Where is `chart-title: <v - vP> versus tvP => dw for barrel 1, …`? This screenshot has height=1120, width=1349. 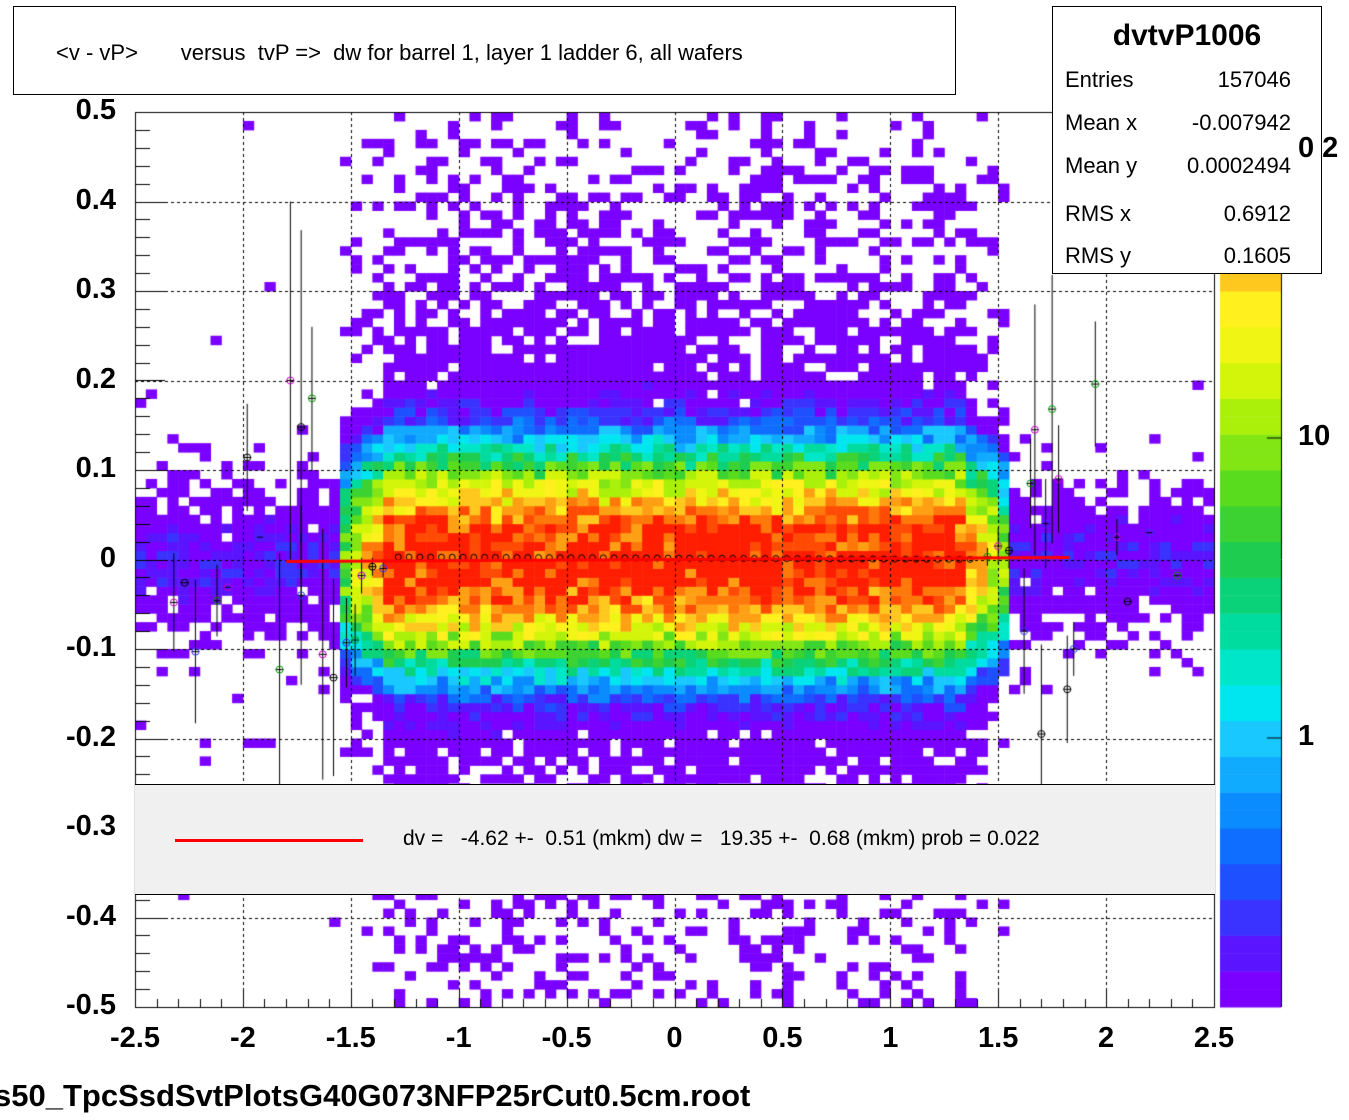 chart-title: <v - vP> versus tvP => dw for barrel 1, … is located at coordinates (399, 52).